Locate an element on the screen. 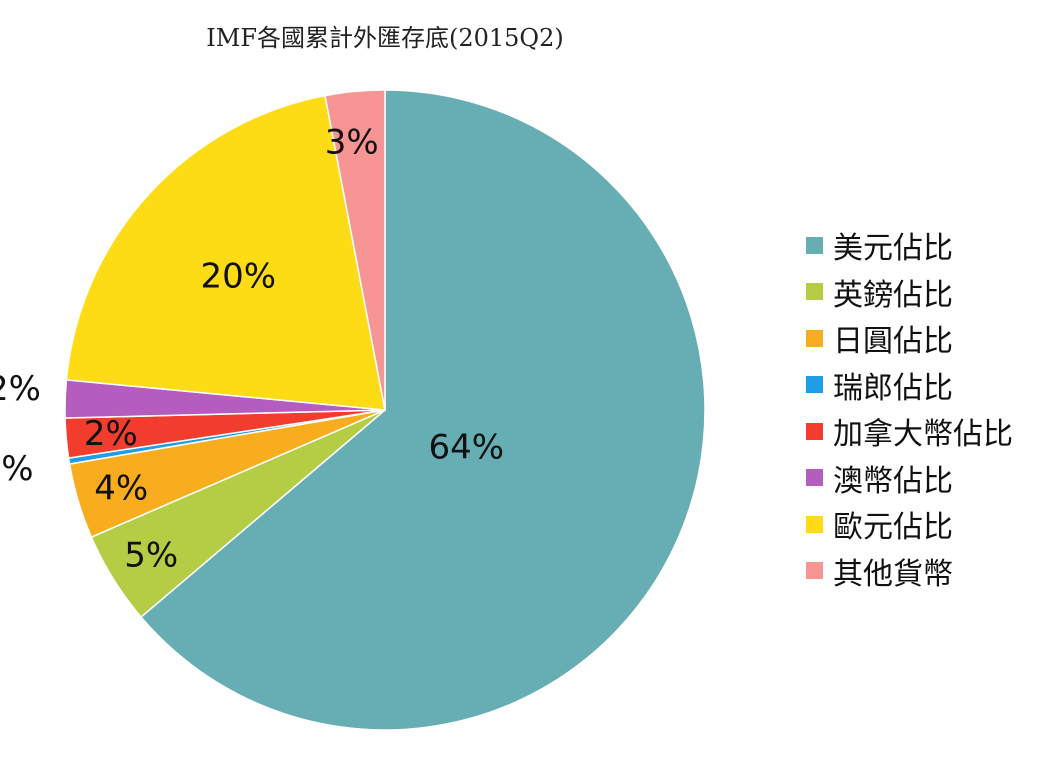 The height and width of the screenshot is (759, 1046). legend: 美元佔比英鎊佔比日圓佔比瑞郎佔比加拿大幣佔比 澳幣佔比歐元佔比其他貨幣 is located at coordinates (909, 408).